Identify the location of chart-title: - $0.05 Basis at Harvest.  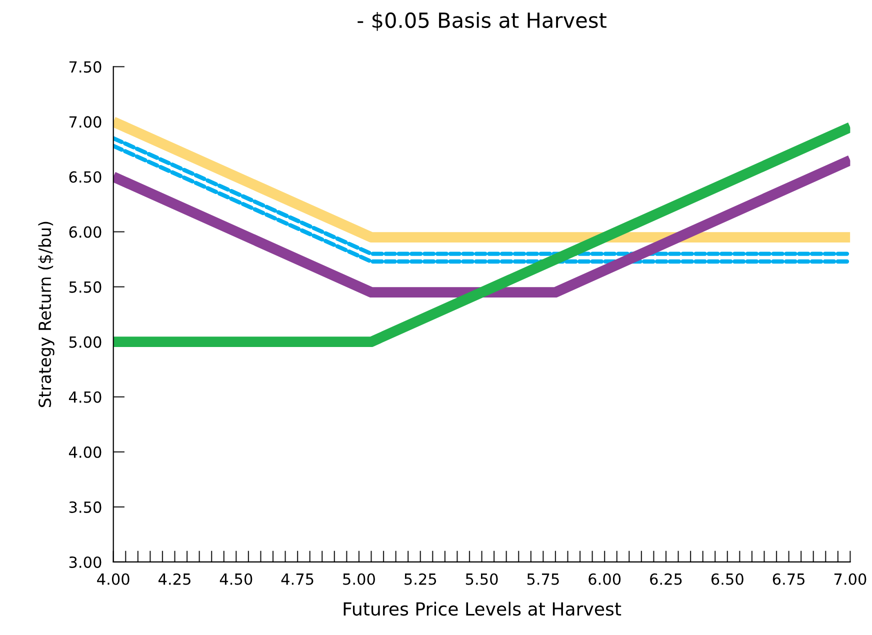
(482, 21).